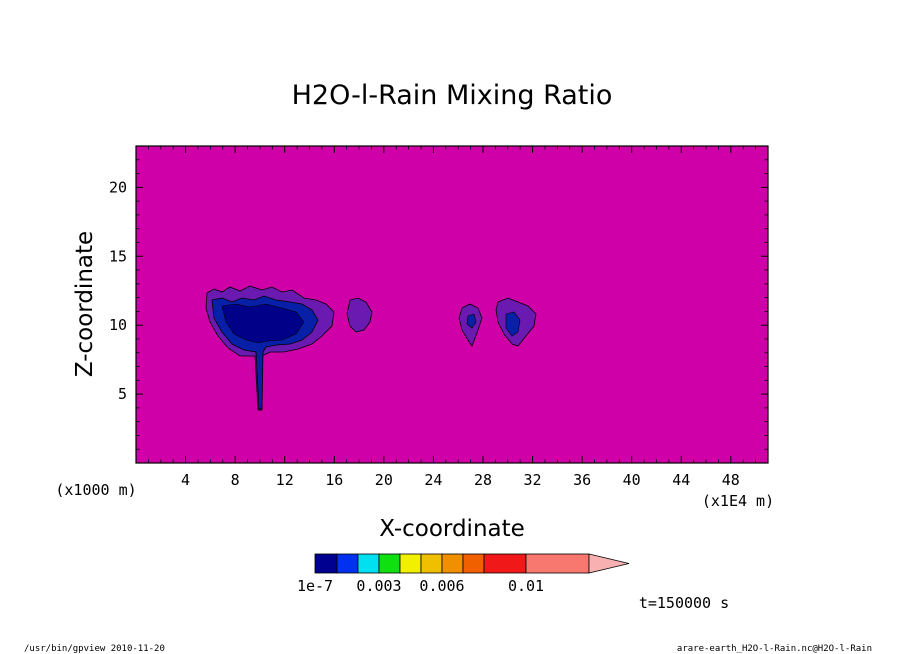 The height and width of the screenshot is (654, 904). I want to click on colorbar-labels: 1e-7 0.003 0.006 0.01, so click(420, 586).